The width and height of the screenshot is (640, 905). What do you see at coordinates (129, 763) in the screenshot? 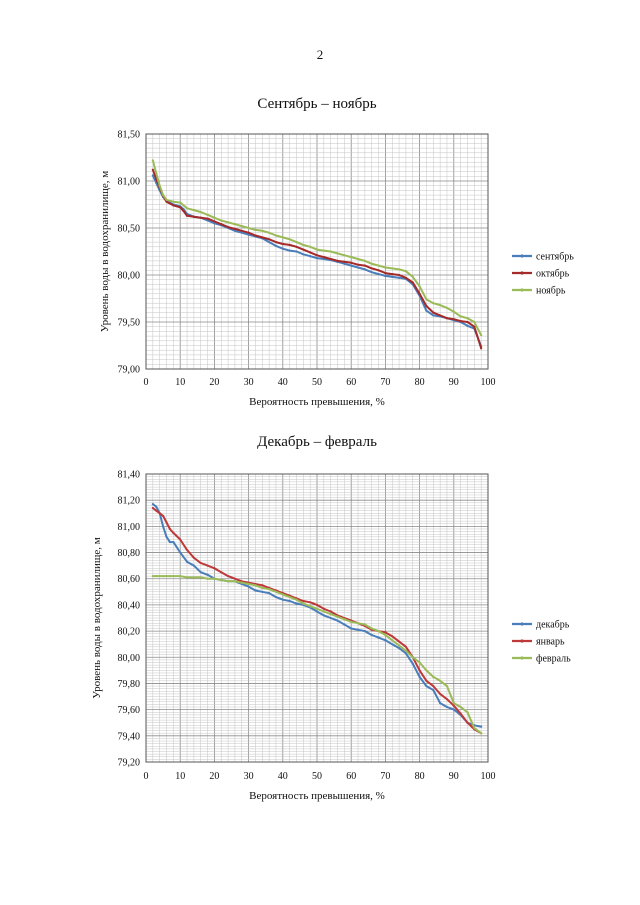
I see `y-tick-label: 79,20` at bounding box center [129, 763].